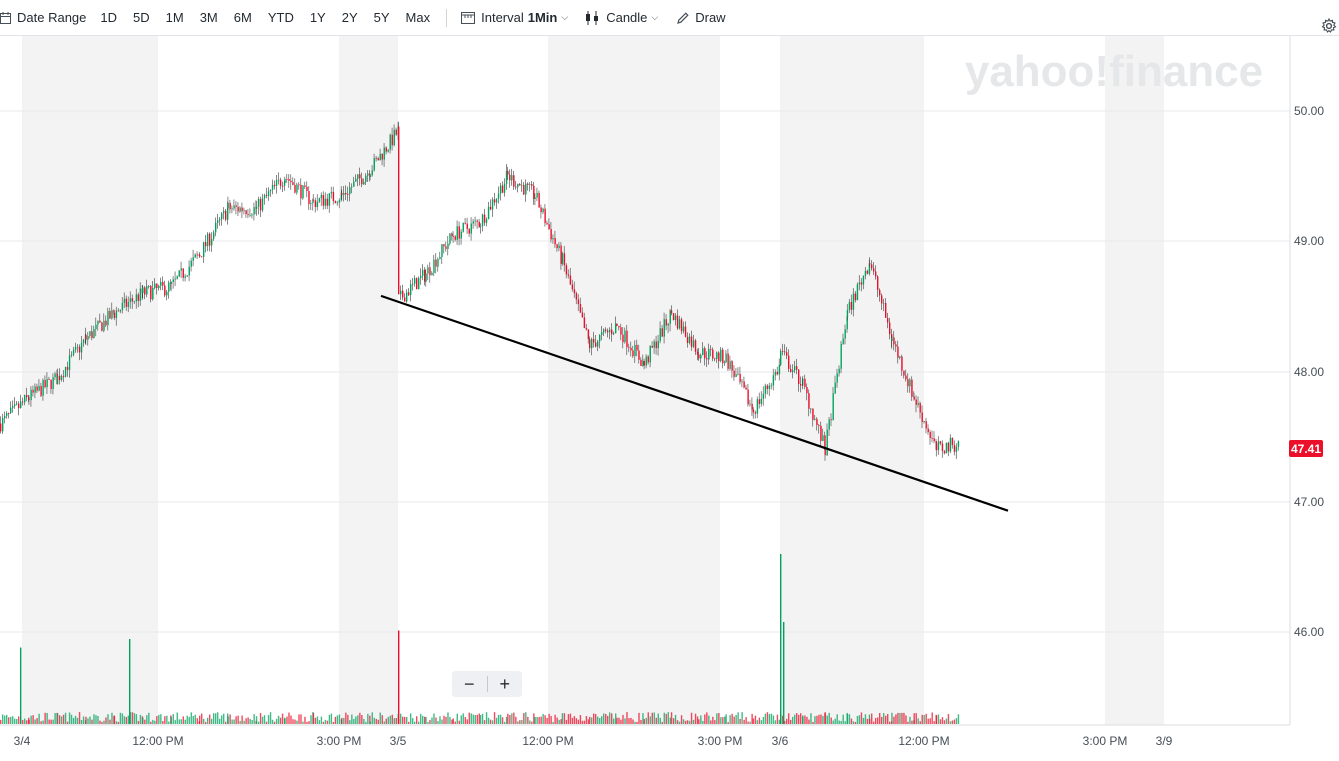 Image resolution: width=1339 pixels, height=761 pixels. Describe the element at coordinates (694, 403) in the screenshot. I see `drawn-trendline` at that location.